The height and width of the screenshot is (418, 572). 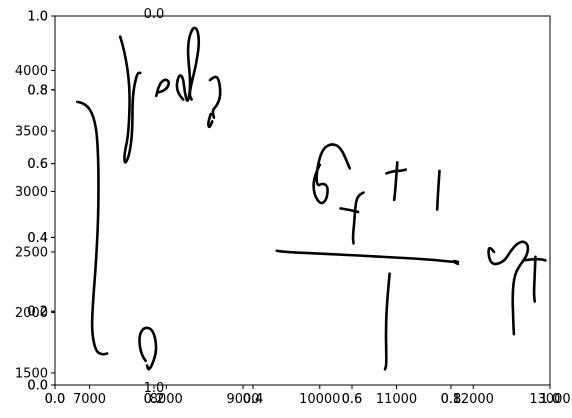 What do you see at coordinates (31, 192) in the screenshot?
I see `y-tick-label: 3000` at bounding box center [31, 192].